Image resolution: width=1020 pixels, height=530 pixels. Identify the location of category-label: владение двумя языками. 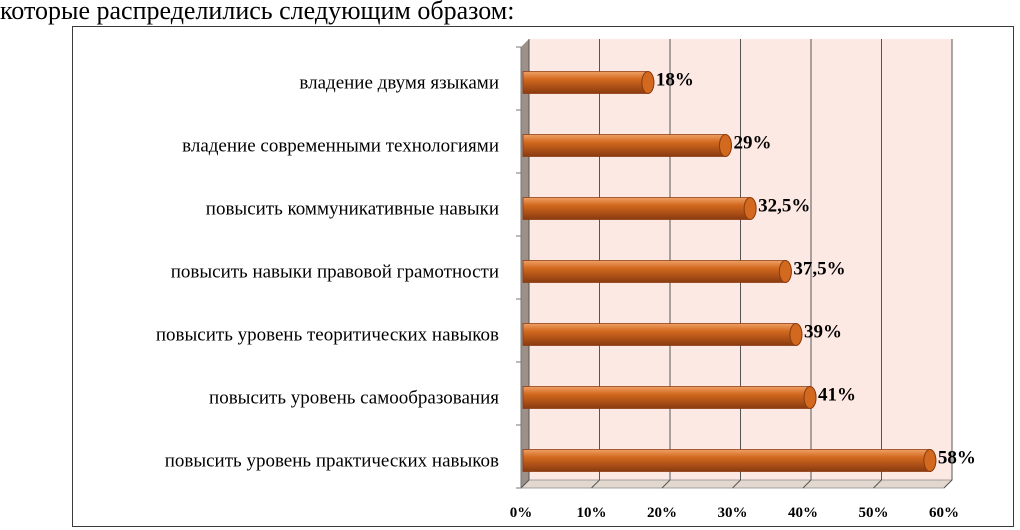
(399, 83).